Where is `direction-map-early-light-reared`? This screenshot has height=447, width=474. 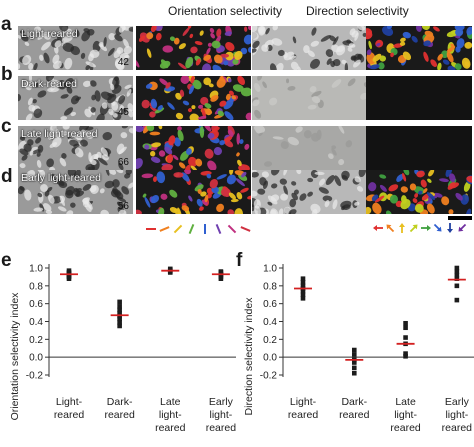
direction-map-early-light-reared is located at coordinates (419, 192).